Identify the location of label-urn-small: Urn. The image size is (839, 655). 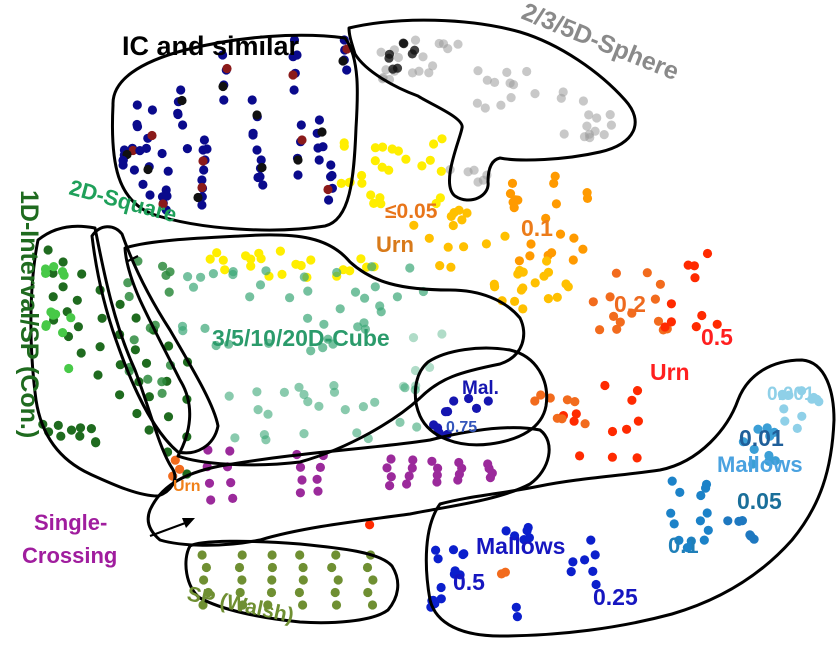
(187, 486).